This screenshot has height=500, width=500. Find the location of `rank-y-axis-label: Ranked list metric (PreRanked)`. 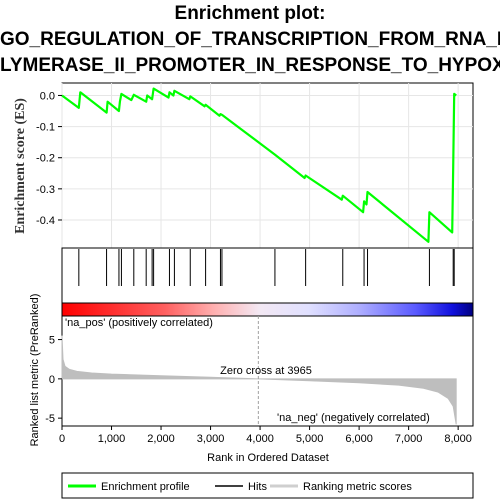

rank-y-axis-label: Ranked list metric (PreRanked) is located at coordinates (35, 370).